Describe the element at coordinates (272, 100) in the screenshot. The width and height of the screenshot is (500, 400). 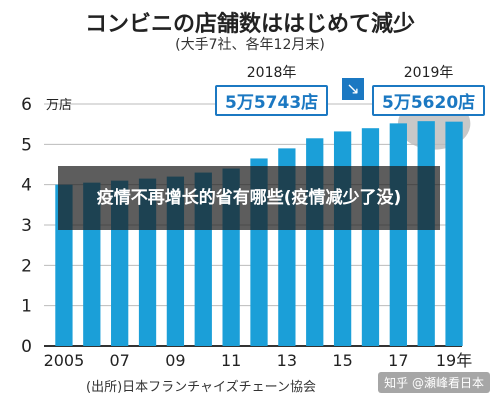
I see `callout-2018-value: 5万5743店` at that location.